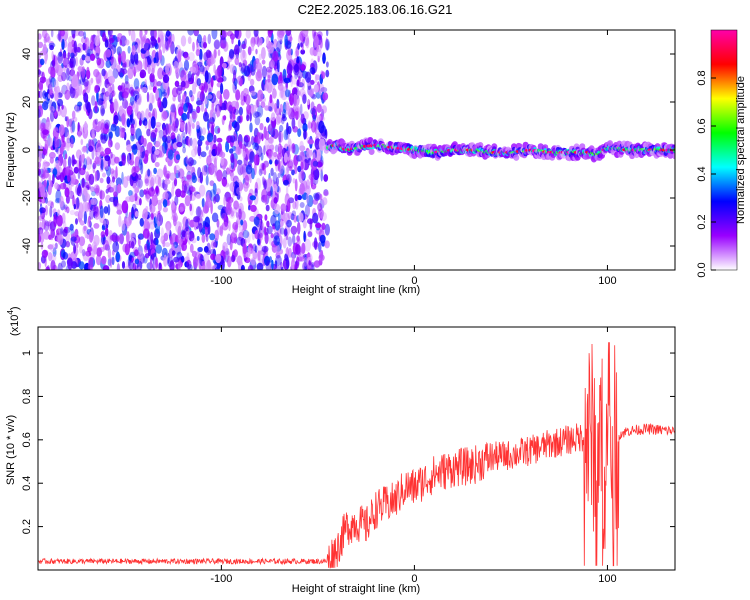 The image size is (750, 600). I want to click on chart-title: C2E2.2025.183.06.16.G21, so click(375, 9).